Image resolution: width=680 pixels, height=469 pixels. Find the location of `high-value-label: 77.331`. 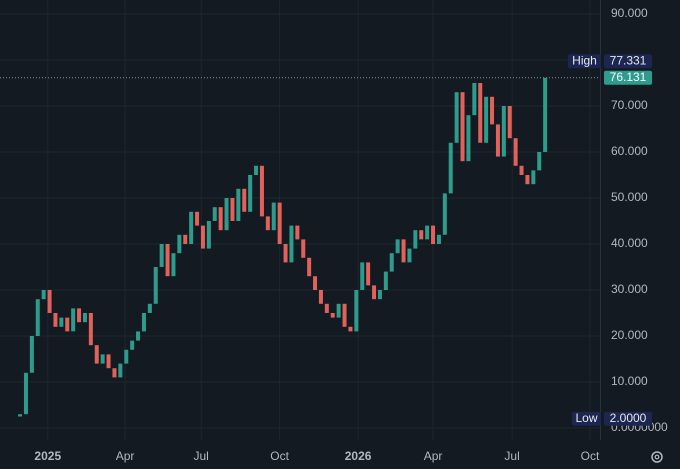

high-value-label: 77.331 is located at coordinates (628, 60).